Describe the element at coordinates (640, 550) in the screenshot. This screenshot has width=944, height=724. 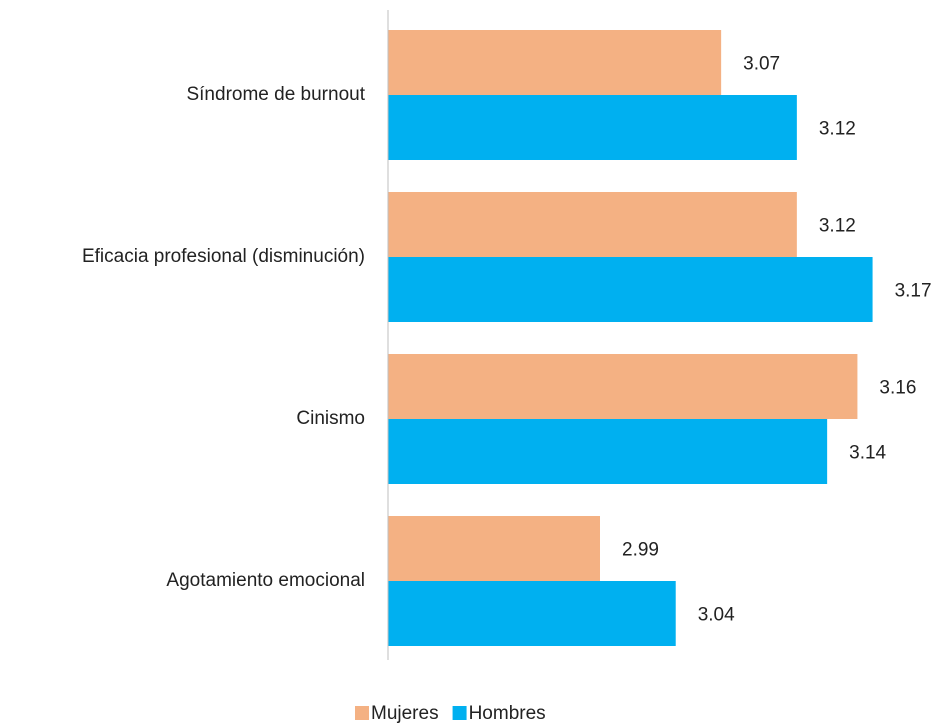
I see `value-label: 2.99` at that location.